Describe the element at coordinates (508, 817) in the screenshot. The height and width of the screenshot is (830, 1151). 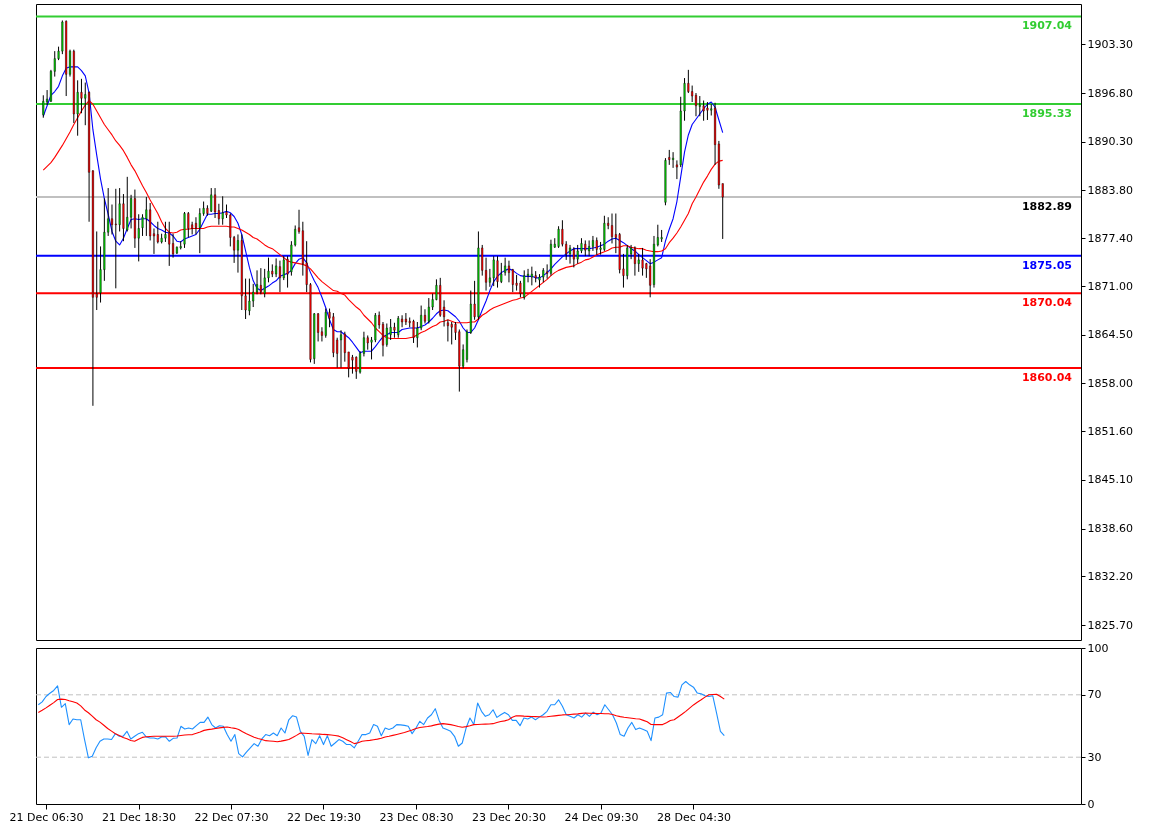
I see `x-tick-label: 23 Dec 20:30` at that location.